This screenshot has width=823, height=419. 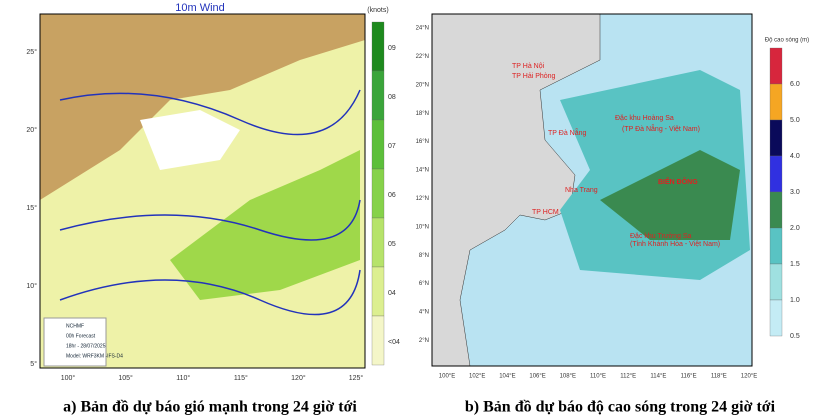 What do you see at coordinates (422, 171) in the screenshot?
I see `lat-label: 14°N` at bounding box center [422, 171].